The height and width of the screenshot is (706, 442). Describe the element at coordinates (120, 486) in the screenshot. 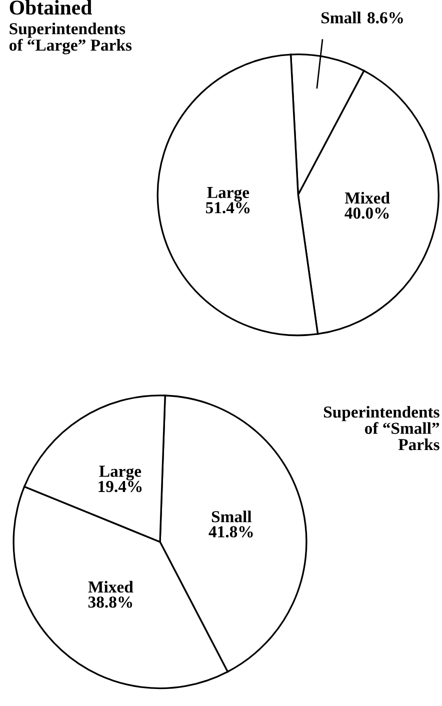

I see `data-label: 19.4%` at that location.